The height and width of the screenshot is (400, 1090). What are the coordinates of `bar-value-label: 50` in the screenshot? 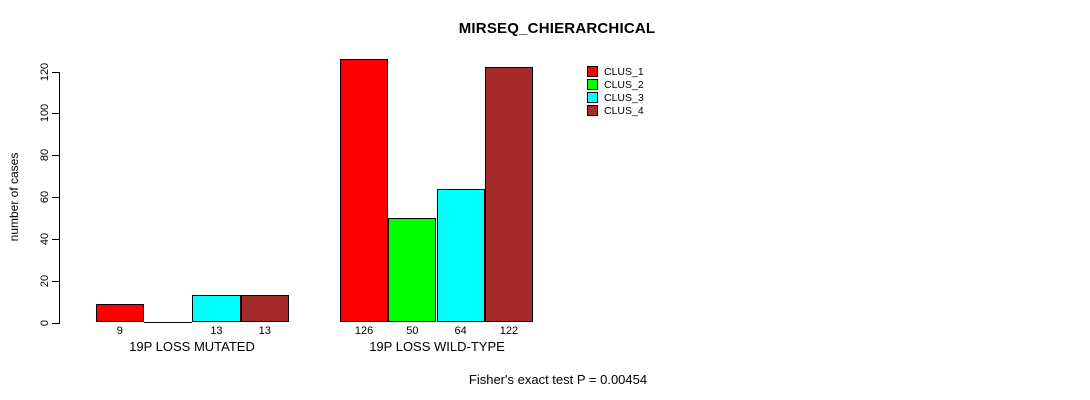 It's located at (412, 331).